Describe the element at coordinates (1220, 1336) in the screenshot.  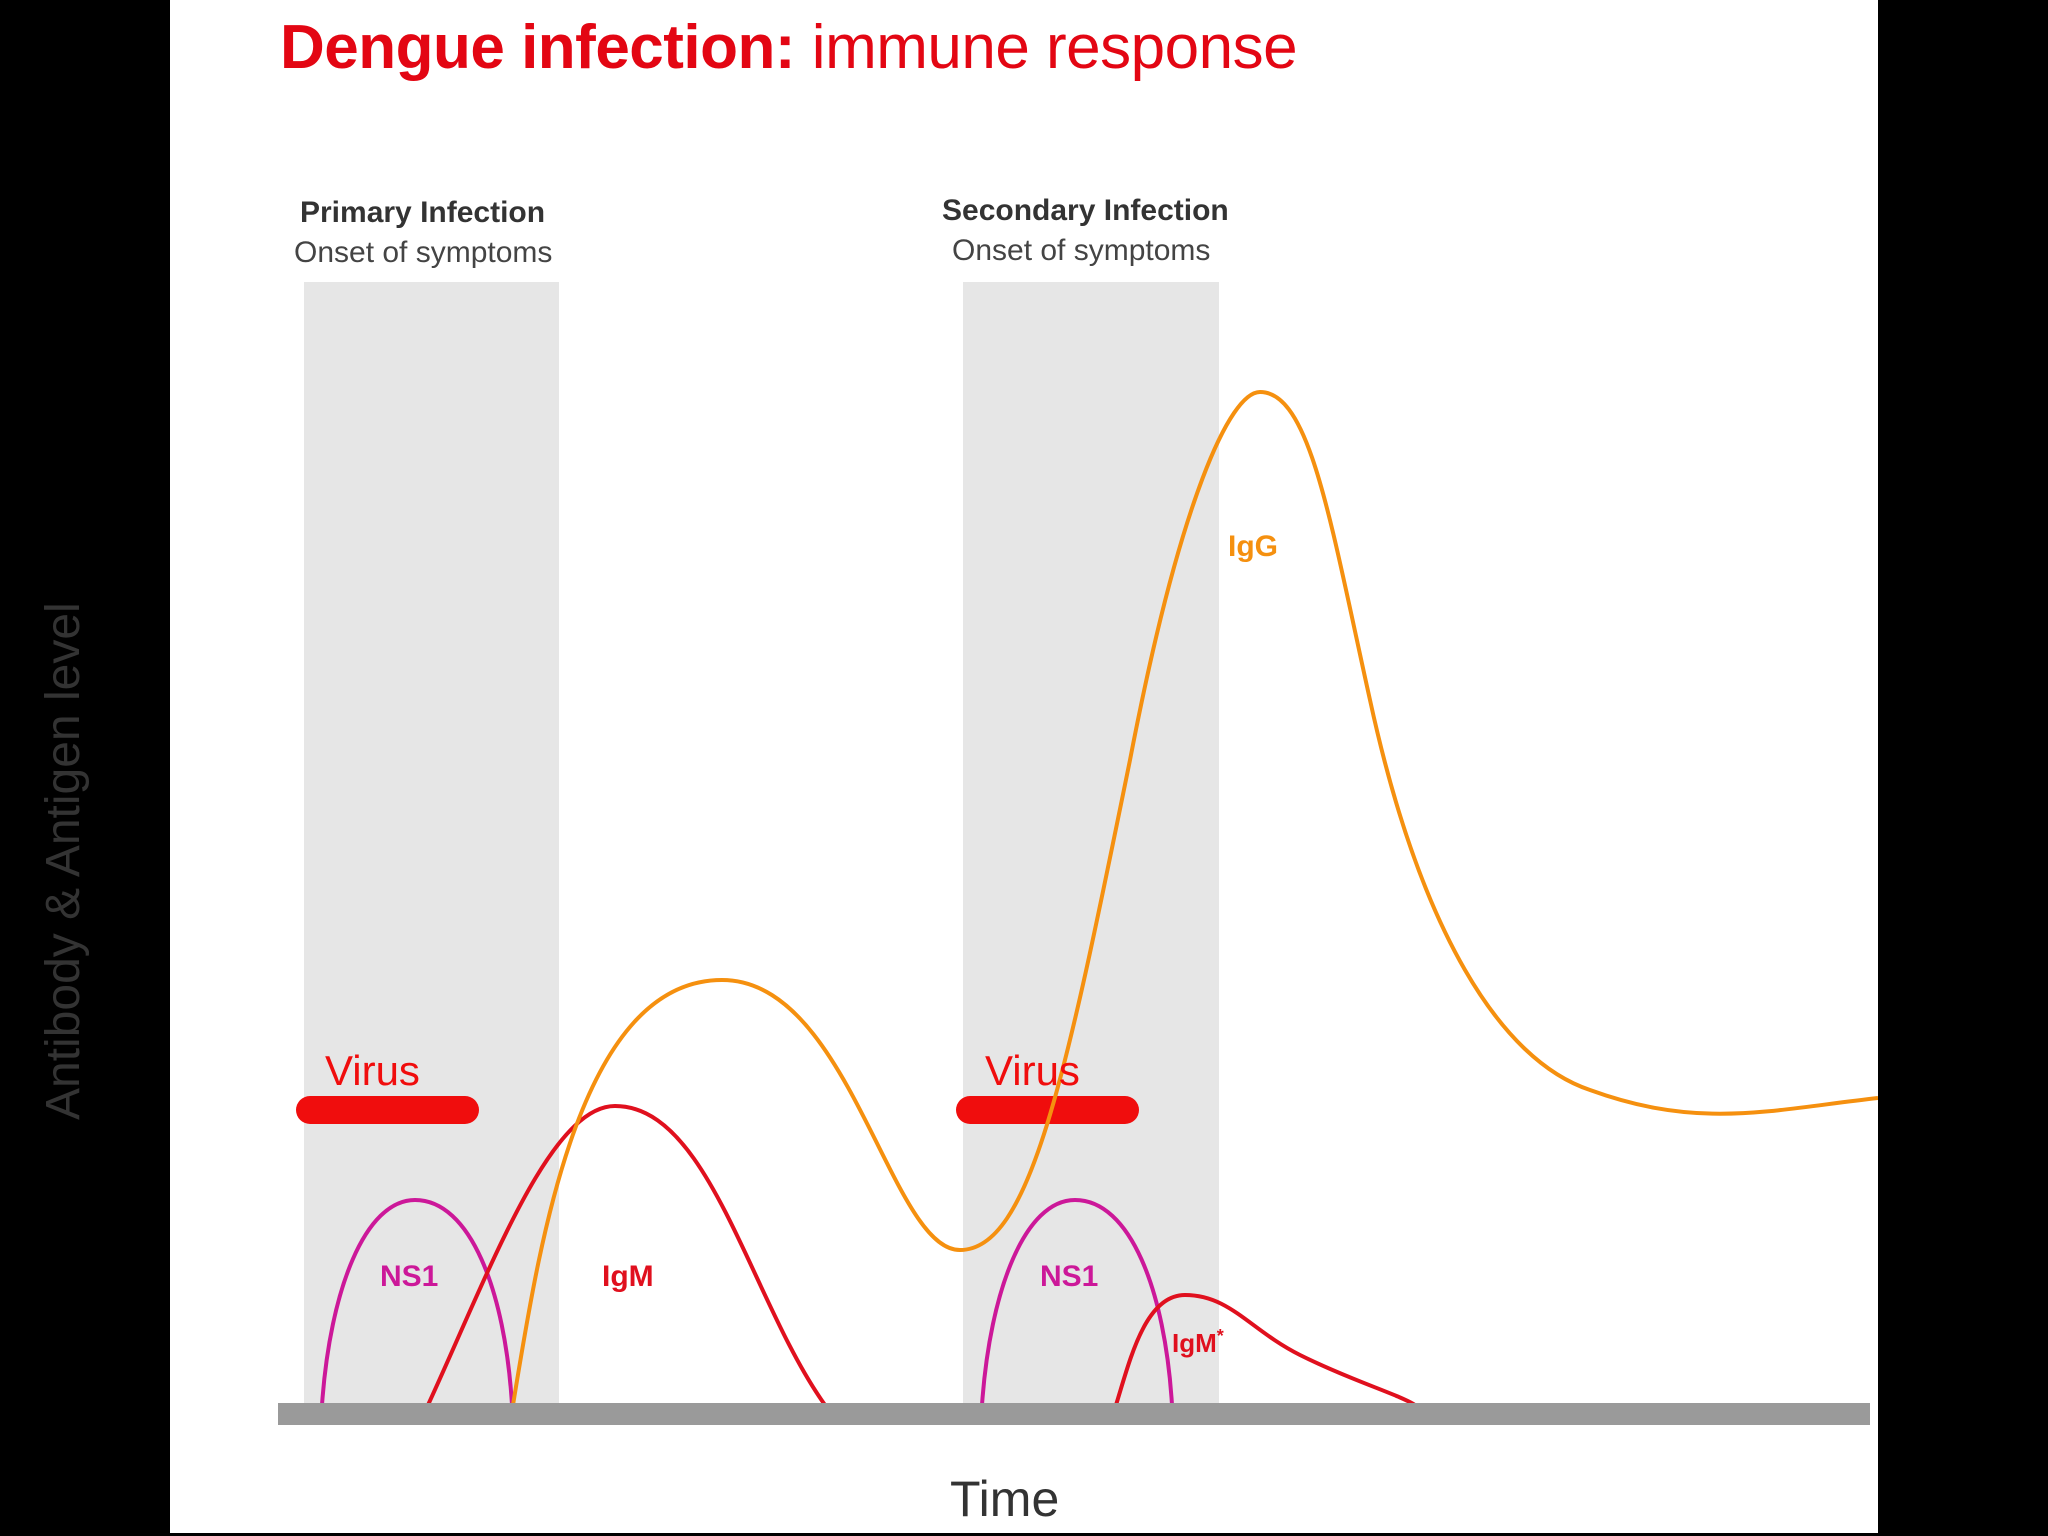
I see `igm-label-secondary-superscript: *` at that location.